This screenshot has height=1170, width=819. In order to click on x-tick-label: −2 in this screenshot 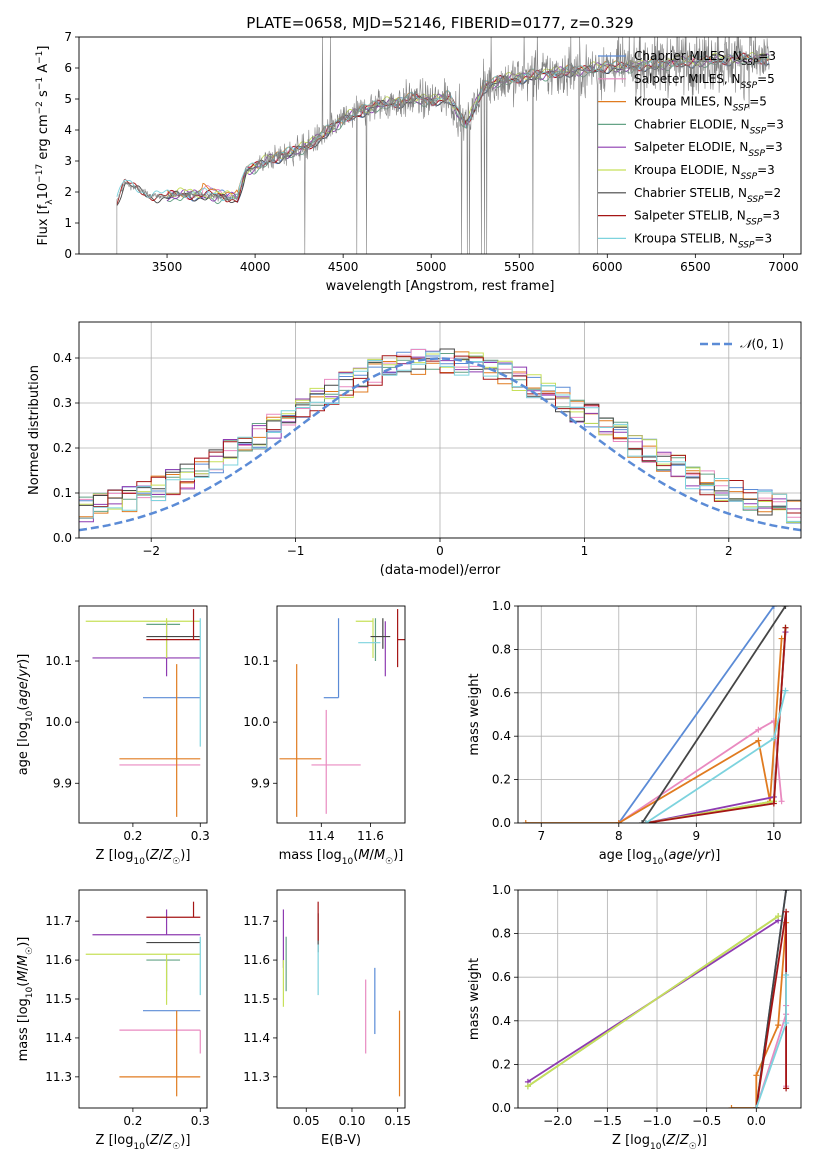, I will do `click(151, 551)`.